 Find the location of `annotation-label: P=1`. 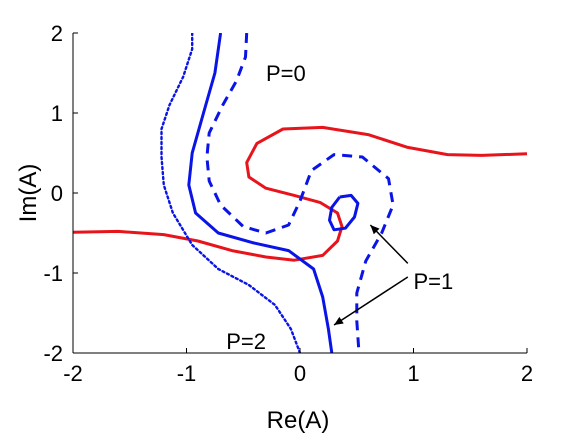

annotation-label: P=1 is located at coordinates (434, 281).